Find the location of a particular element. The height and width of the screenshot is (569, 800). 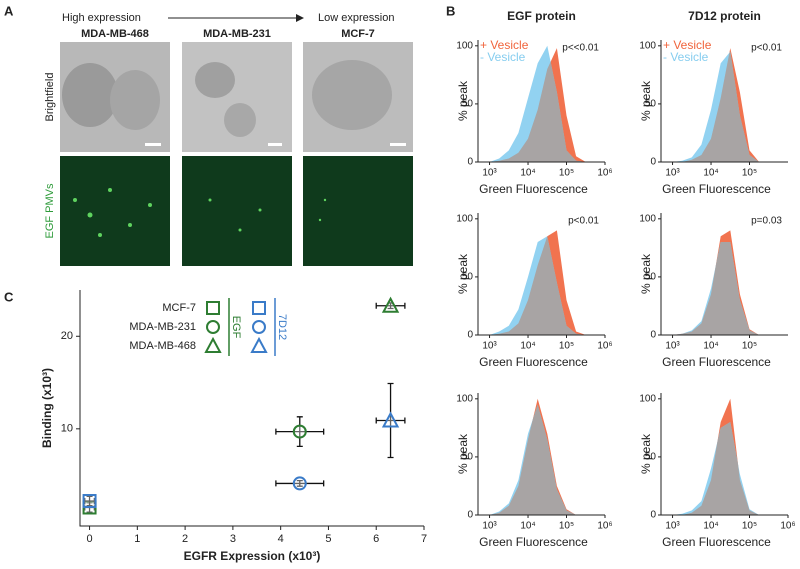

x-tick-label: 1 is located at coordinates (137, 539).